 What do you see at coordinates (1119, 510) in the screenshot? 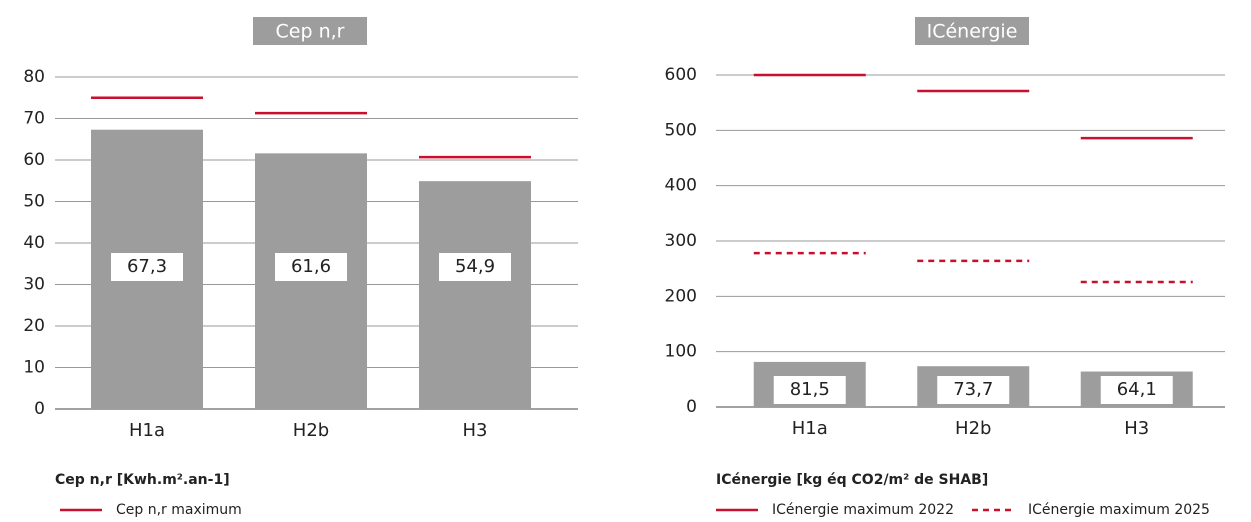
I see `legend-label: ICénergie maximum 2025` at bounding box center [1119, 510].